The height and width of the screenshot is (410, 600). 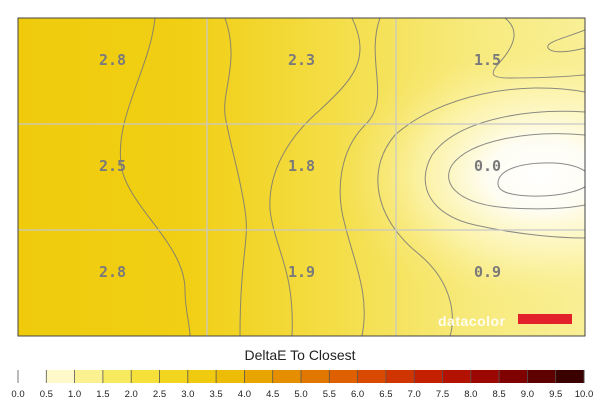 I want to click on cell-value-label: 1.9, so click(x=301, y=272).